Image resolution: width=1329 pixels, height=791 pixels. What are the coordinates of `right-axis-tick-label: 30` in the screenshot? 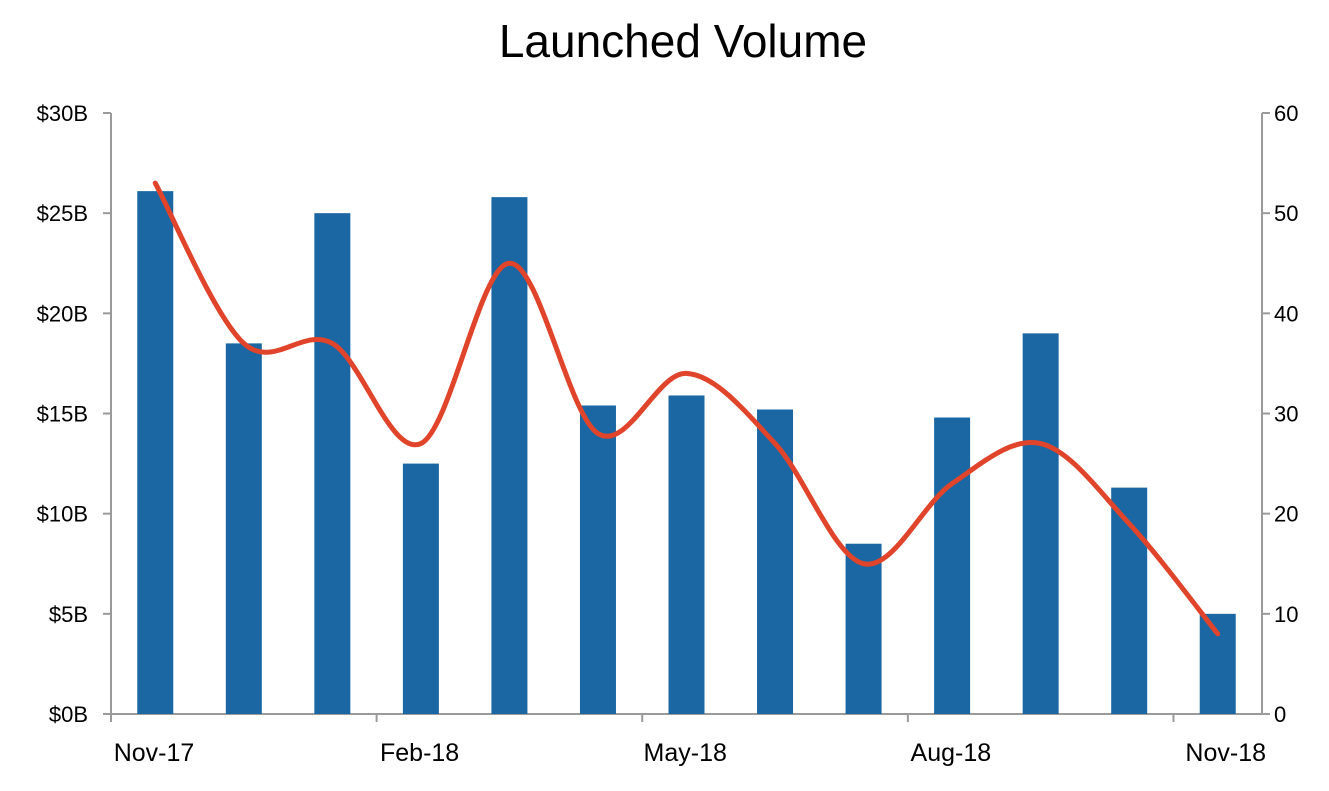 It's located at (1286, 414).